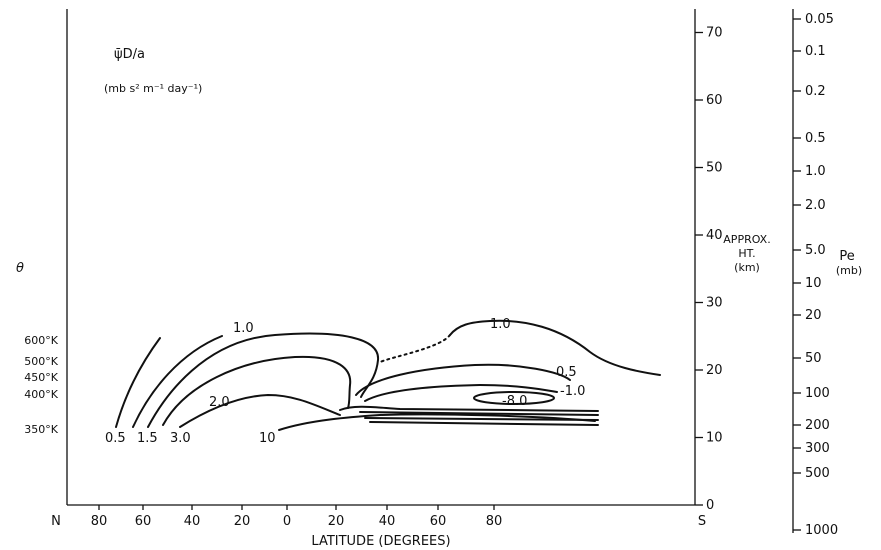  I want to click on contour-neg-8.0, so click(514, 398).